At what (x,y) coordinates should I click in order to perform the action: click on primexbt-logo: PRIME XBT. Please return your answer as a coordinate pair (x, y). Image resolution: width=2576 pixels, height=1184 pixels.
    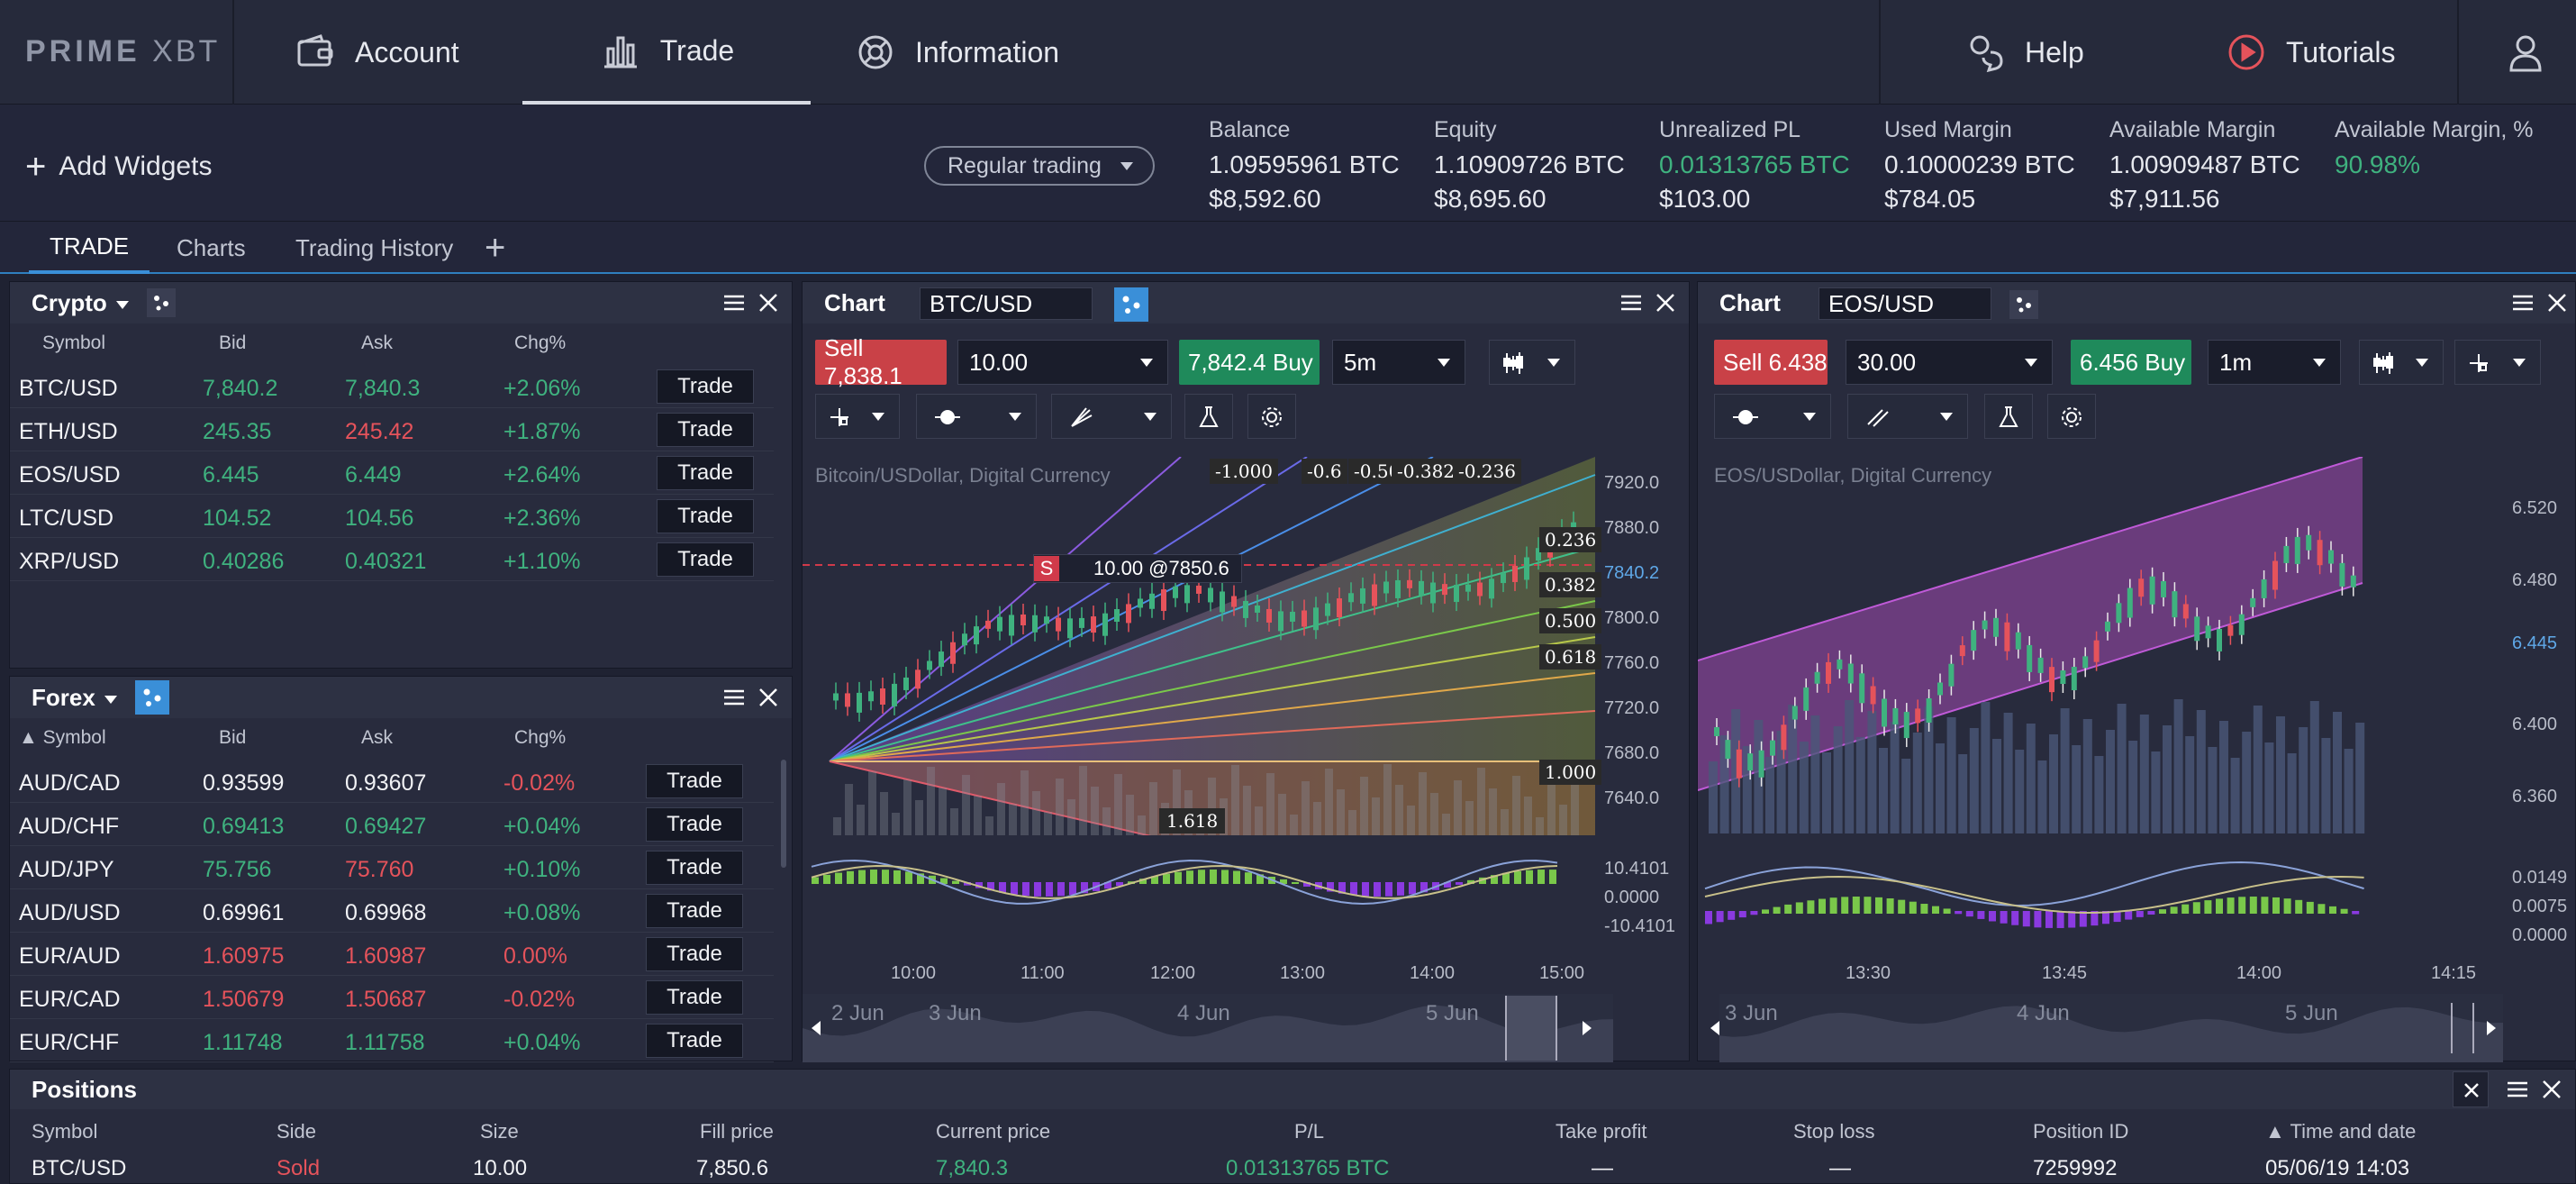
    Looking at the image, I should click on (123, 51).